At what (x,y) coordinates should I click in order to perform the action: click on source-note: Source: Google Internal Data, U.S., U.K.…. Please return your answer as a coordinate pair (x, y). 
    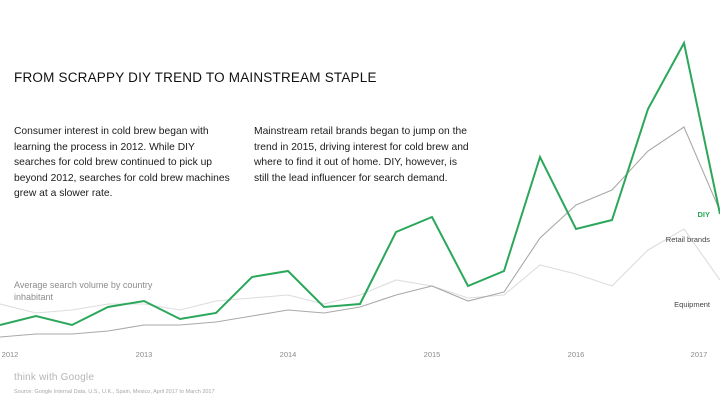
    Looking at the image, I should click on (114, 392).